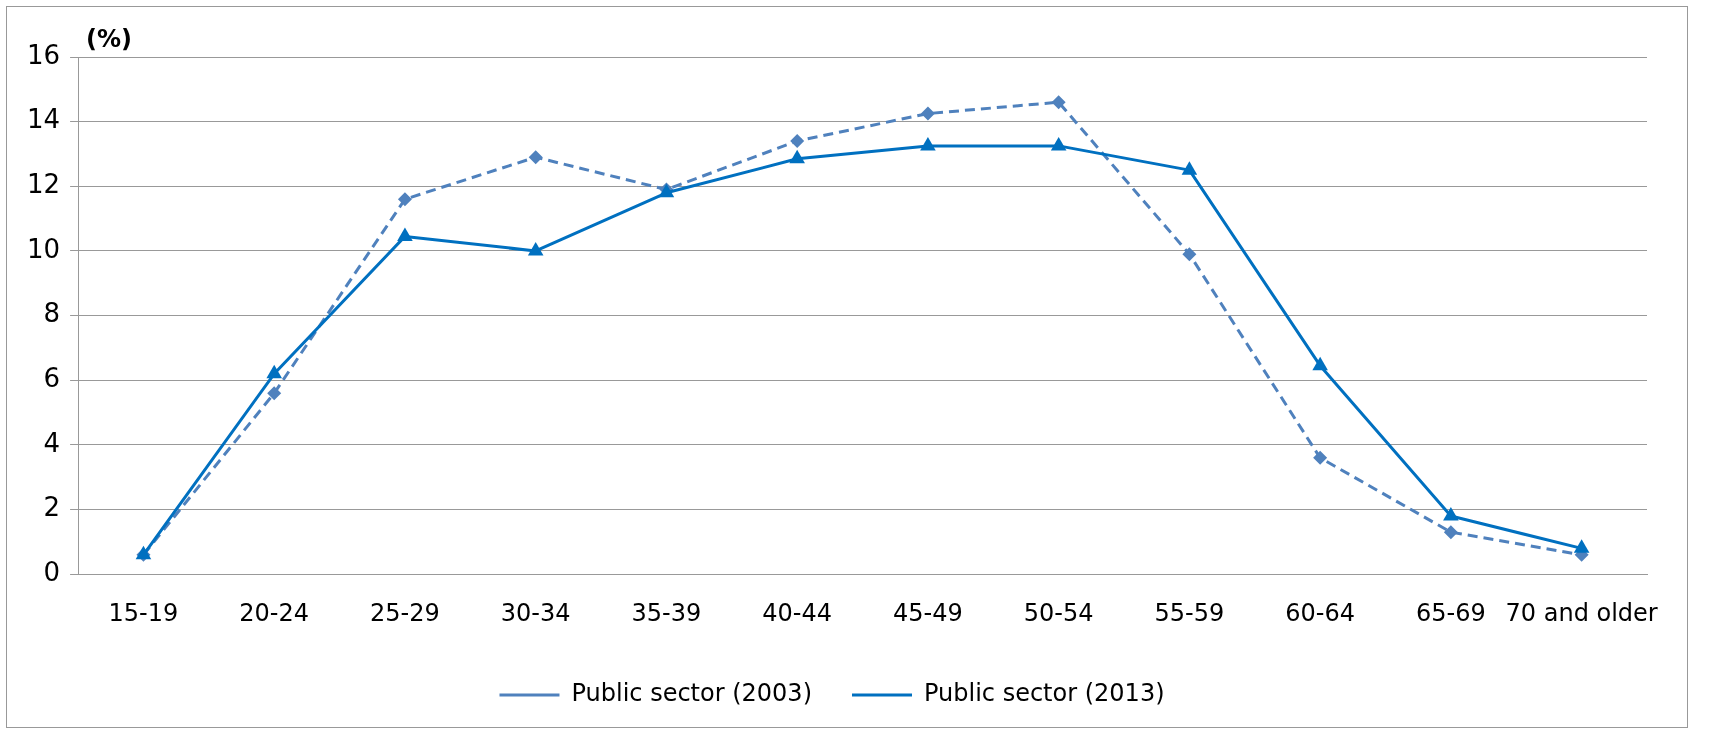 Image resolution: width=1711 pixels, height=736 pixels. What do you see at coordinates (1581, 612) in the screenshot?
I see `x-tick-label: 70 and older` at bounding box center [1581, 612].